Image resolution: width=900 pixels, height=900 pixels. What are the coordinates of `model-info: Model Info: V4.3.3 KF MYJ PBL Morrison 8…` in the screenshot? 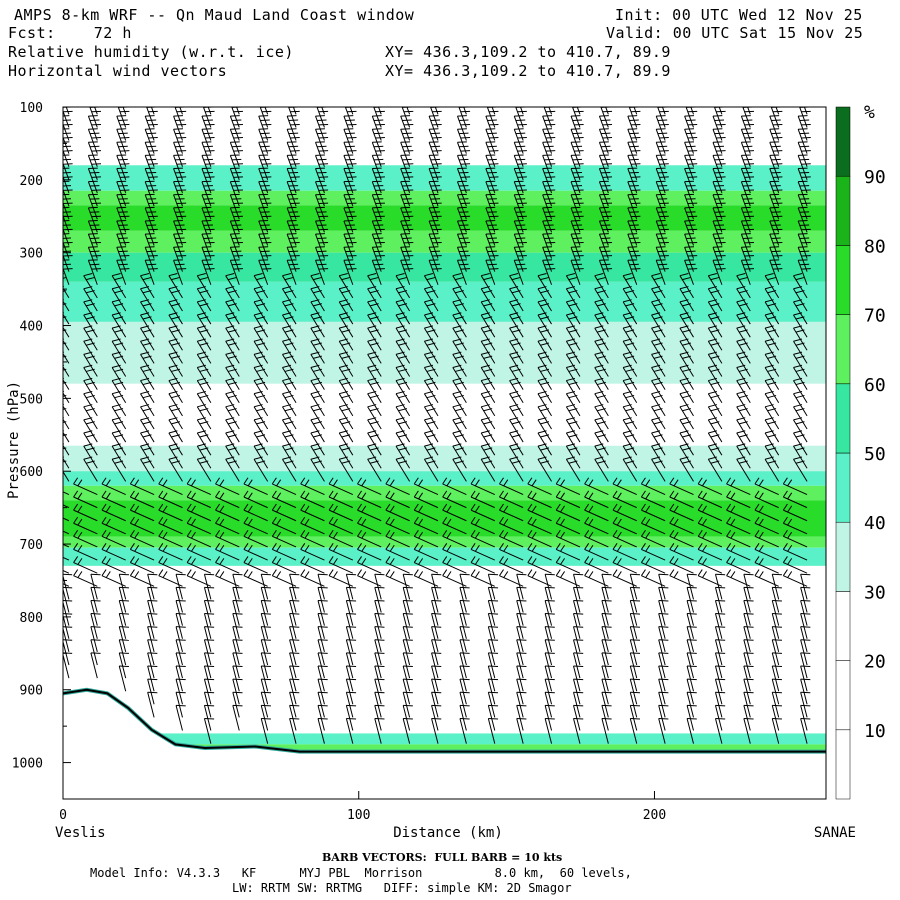 It's located at (361, 873).